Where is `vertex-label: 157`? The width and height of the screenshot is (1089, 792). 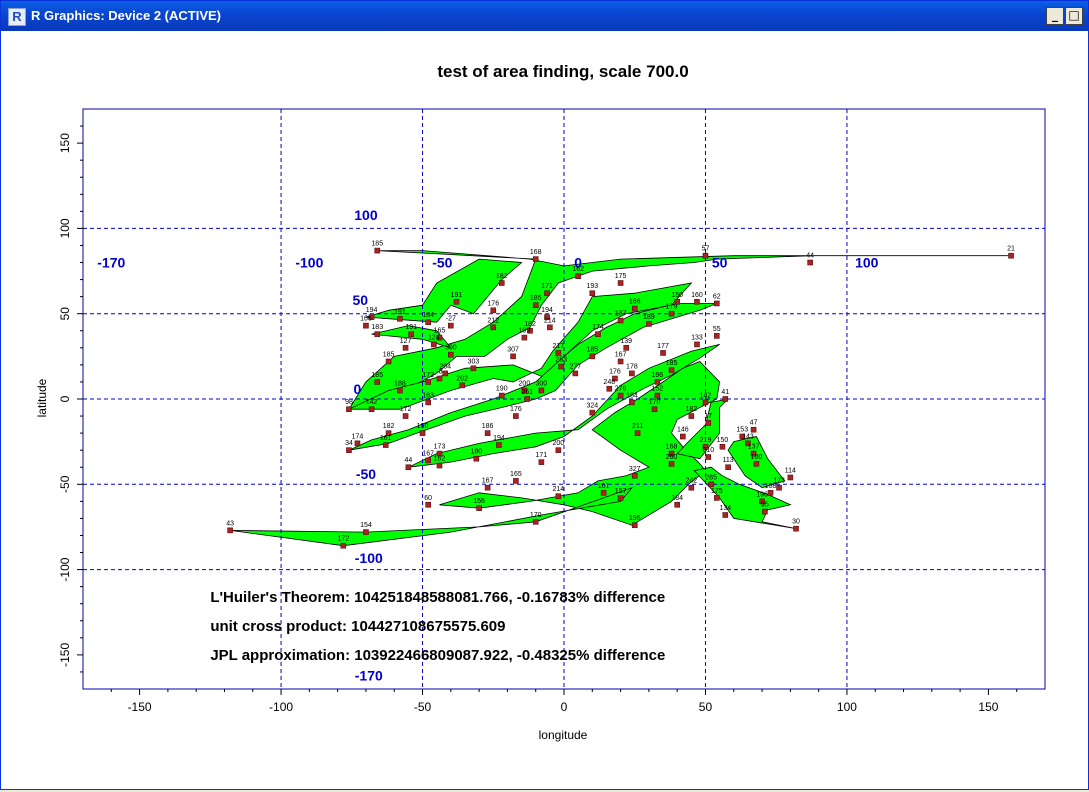 vertex-label: 157 is located at coordinates (621, 491).